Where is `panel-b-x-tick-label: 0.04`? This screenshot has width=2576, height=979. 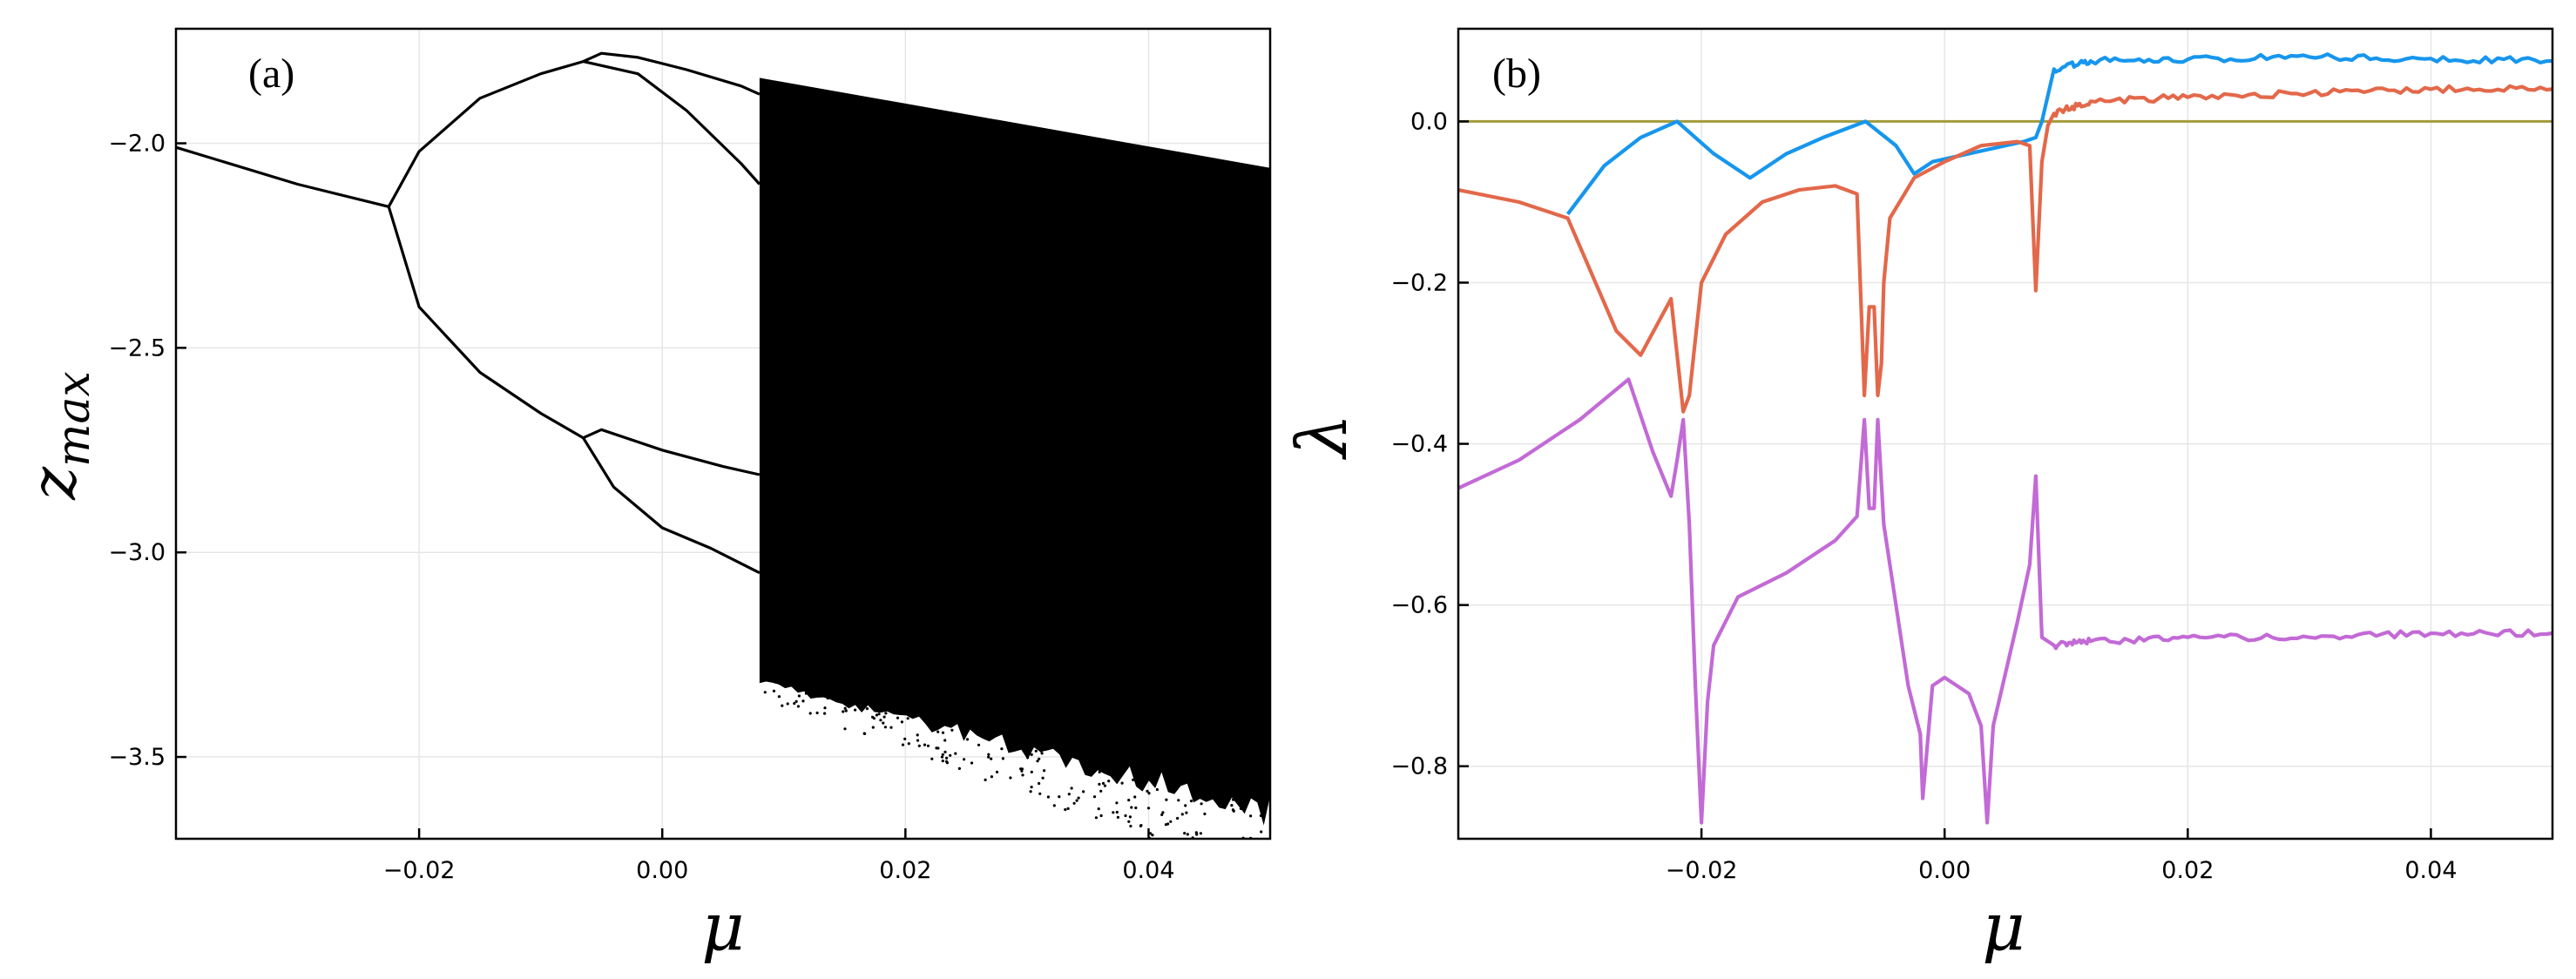
panel-b-x-tick-label: 0.04 is located at coordinates (2430, 870).